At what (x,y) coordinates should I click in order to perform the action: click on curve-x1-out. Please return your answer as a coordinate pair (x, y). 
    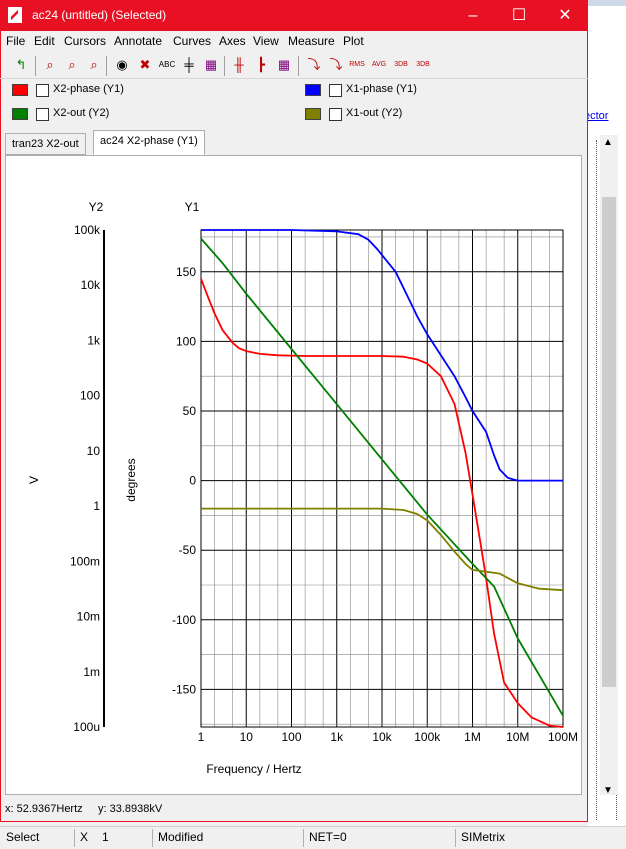
    Looking at the image, I should click on (382, 549).